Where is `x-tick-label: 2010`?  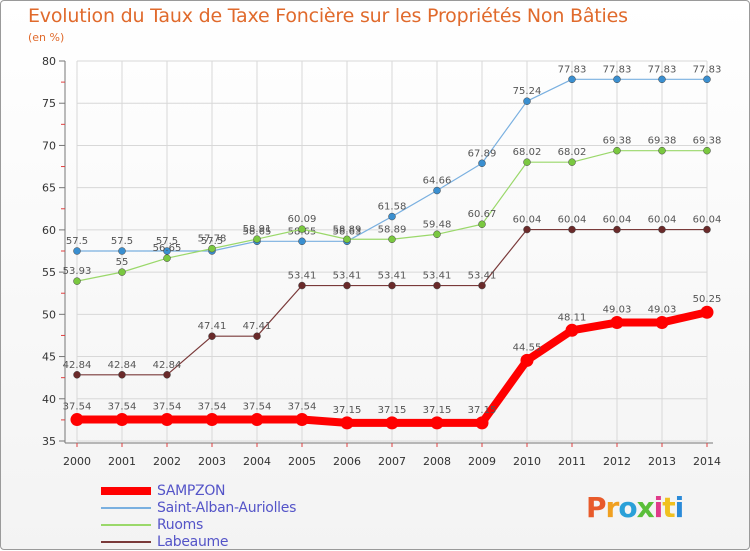
x-tick-label: 2010 is located at coordinates (527, 461).